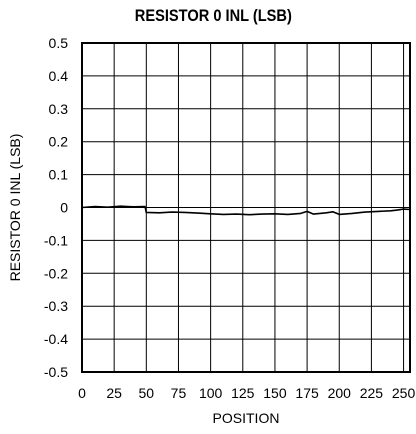 The image size is (416, 434). Describe the element at coordinates (179, 393) in the screenshot. I see `x-tick-label: 75` at that location.